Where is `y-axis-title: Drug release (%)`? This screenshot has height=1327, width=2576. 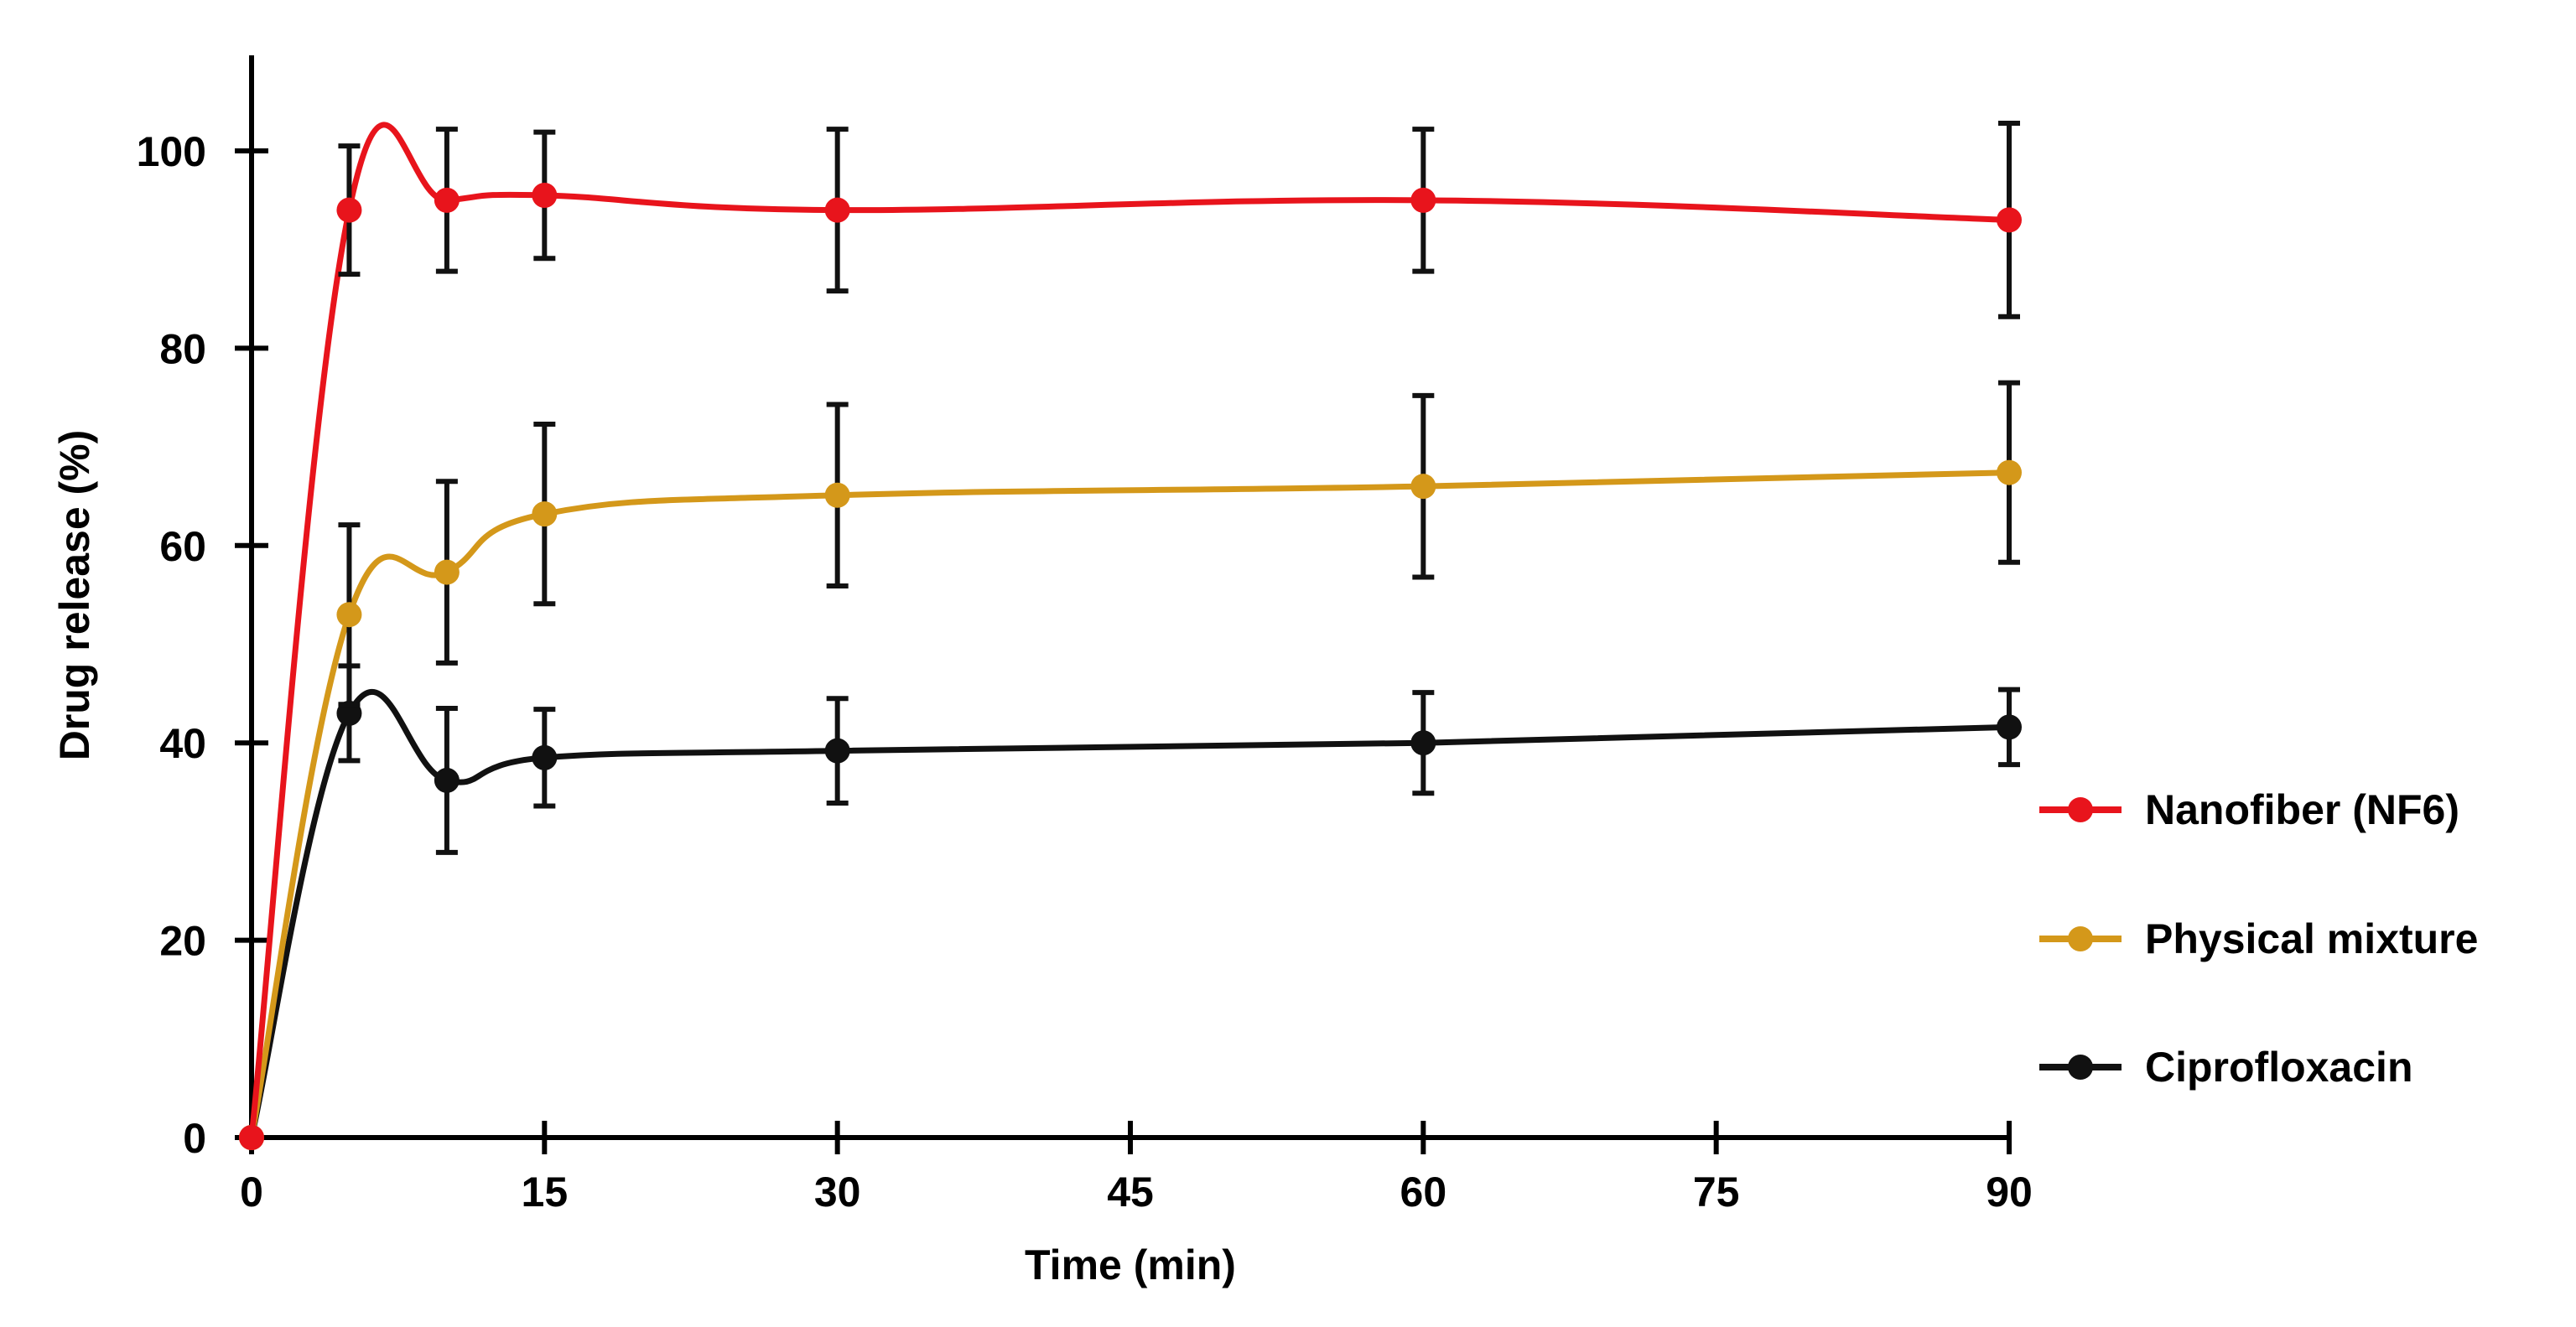 y-axis-title: Drug release (%) is located at coordinates (74, 595).